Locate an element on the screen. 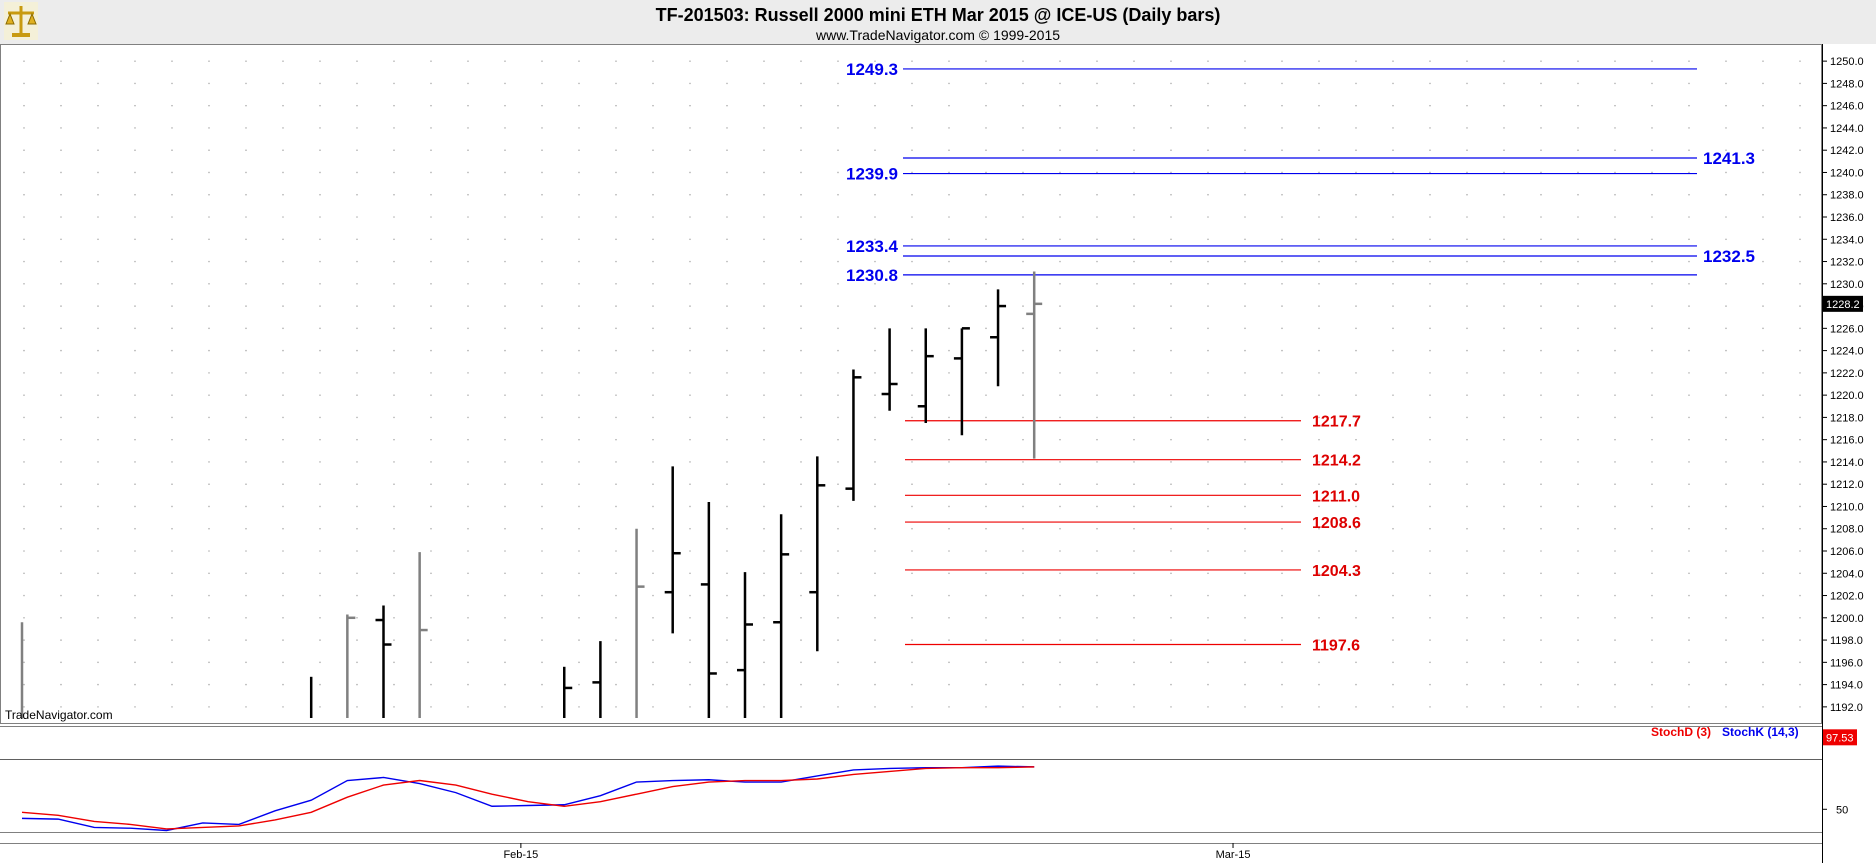 The width and height of the screenshot is (1876, 863). stoch-last-box is located at coordinates (1840, 737).